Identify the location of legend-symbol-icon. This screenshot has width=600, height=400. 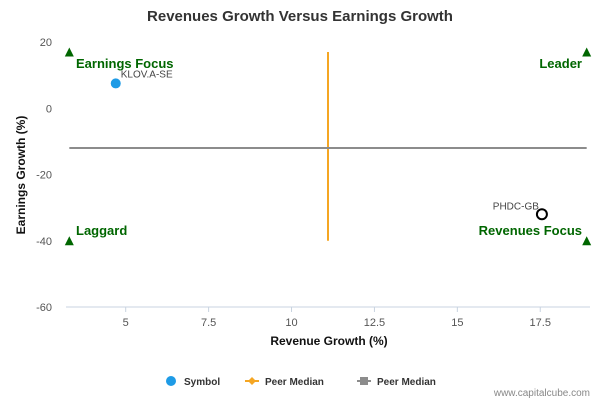
(171, 381).